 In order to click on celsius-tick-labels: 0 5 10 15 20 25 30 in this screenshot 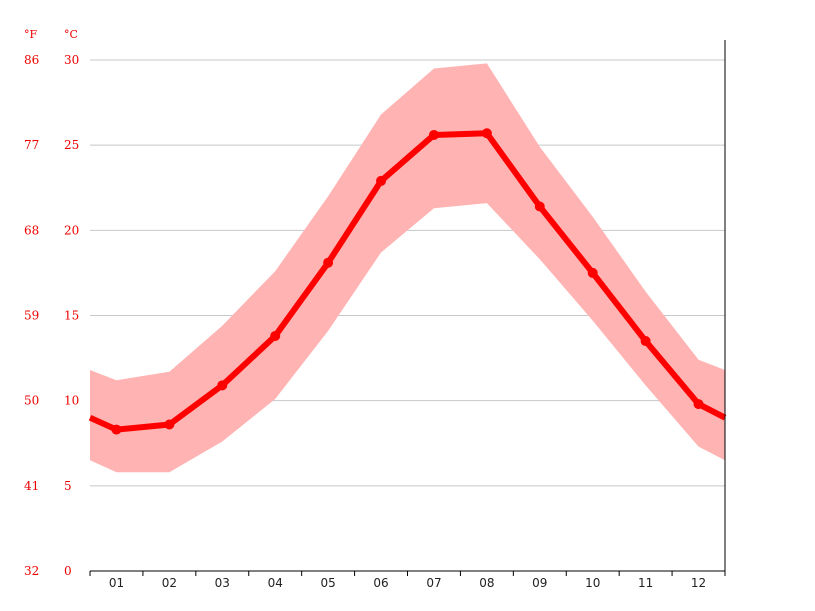, I will do `click(71, 315)`.